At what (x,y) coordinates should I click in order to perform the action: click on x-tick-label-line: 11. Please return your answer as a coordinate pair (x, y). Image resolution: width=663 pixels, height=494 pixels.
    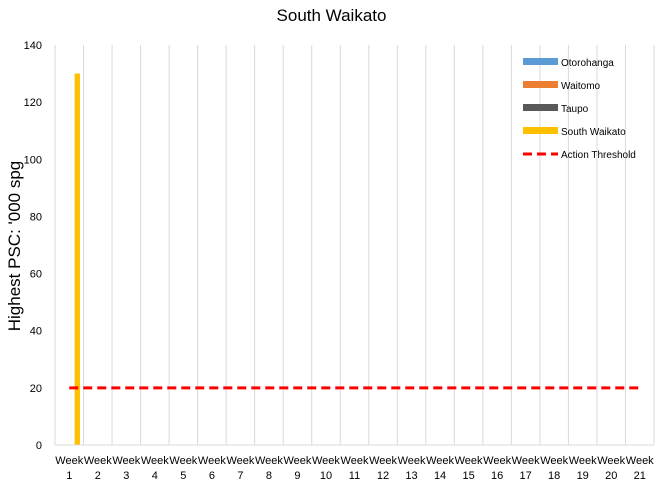
    Looking at the image, I should click on (354, 476).